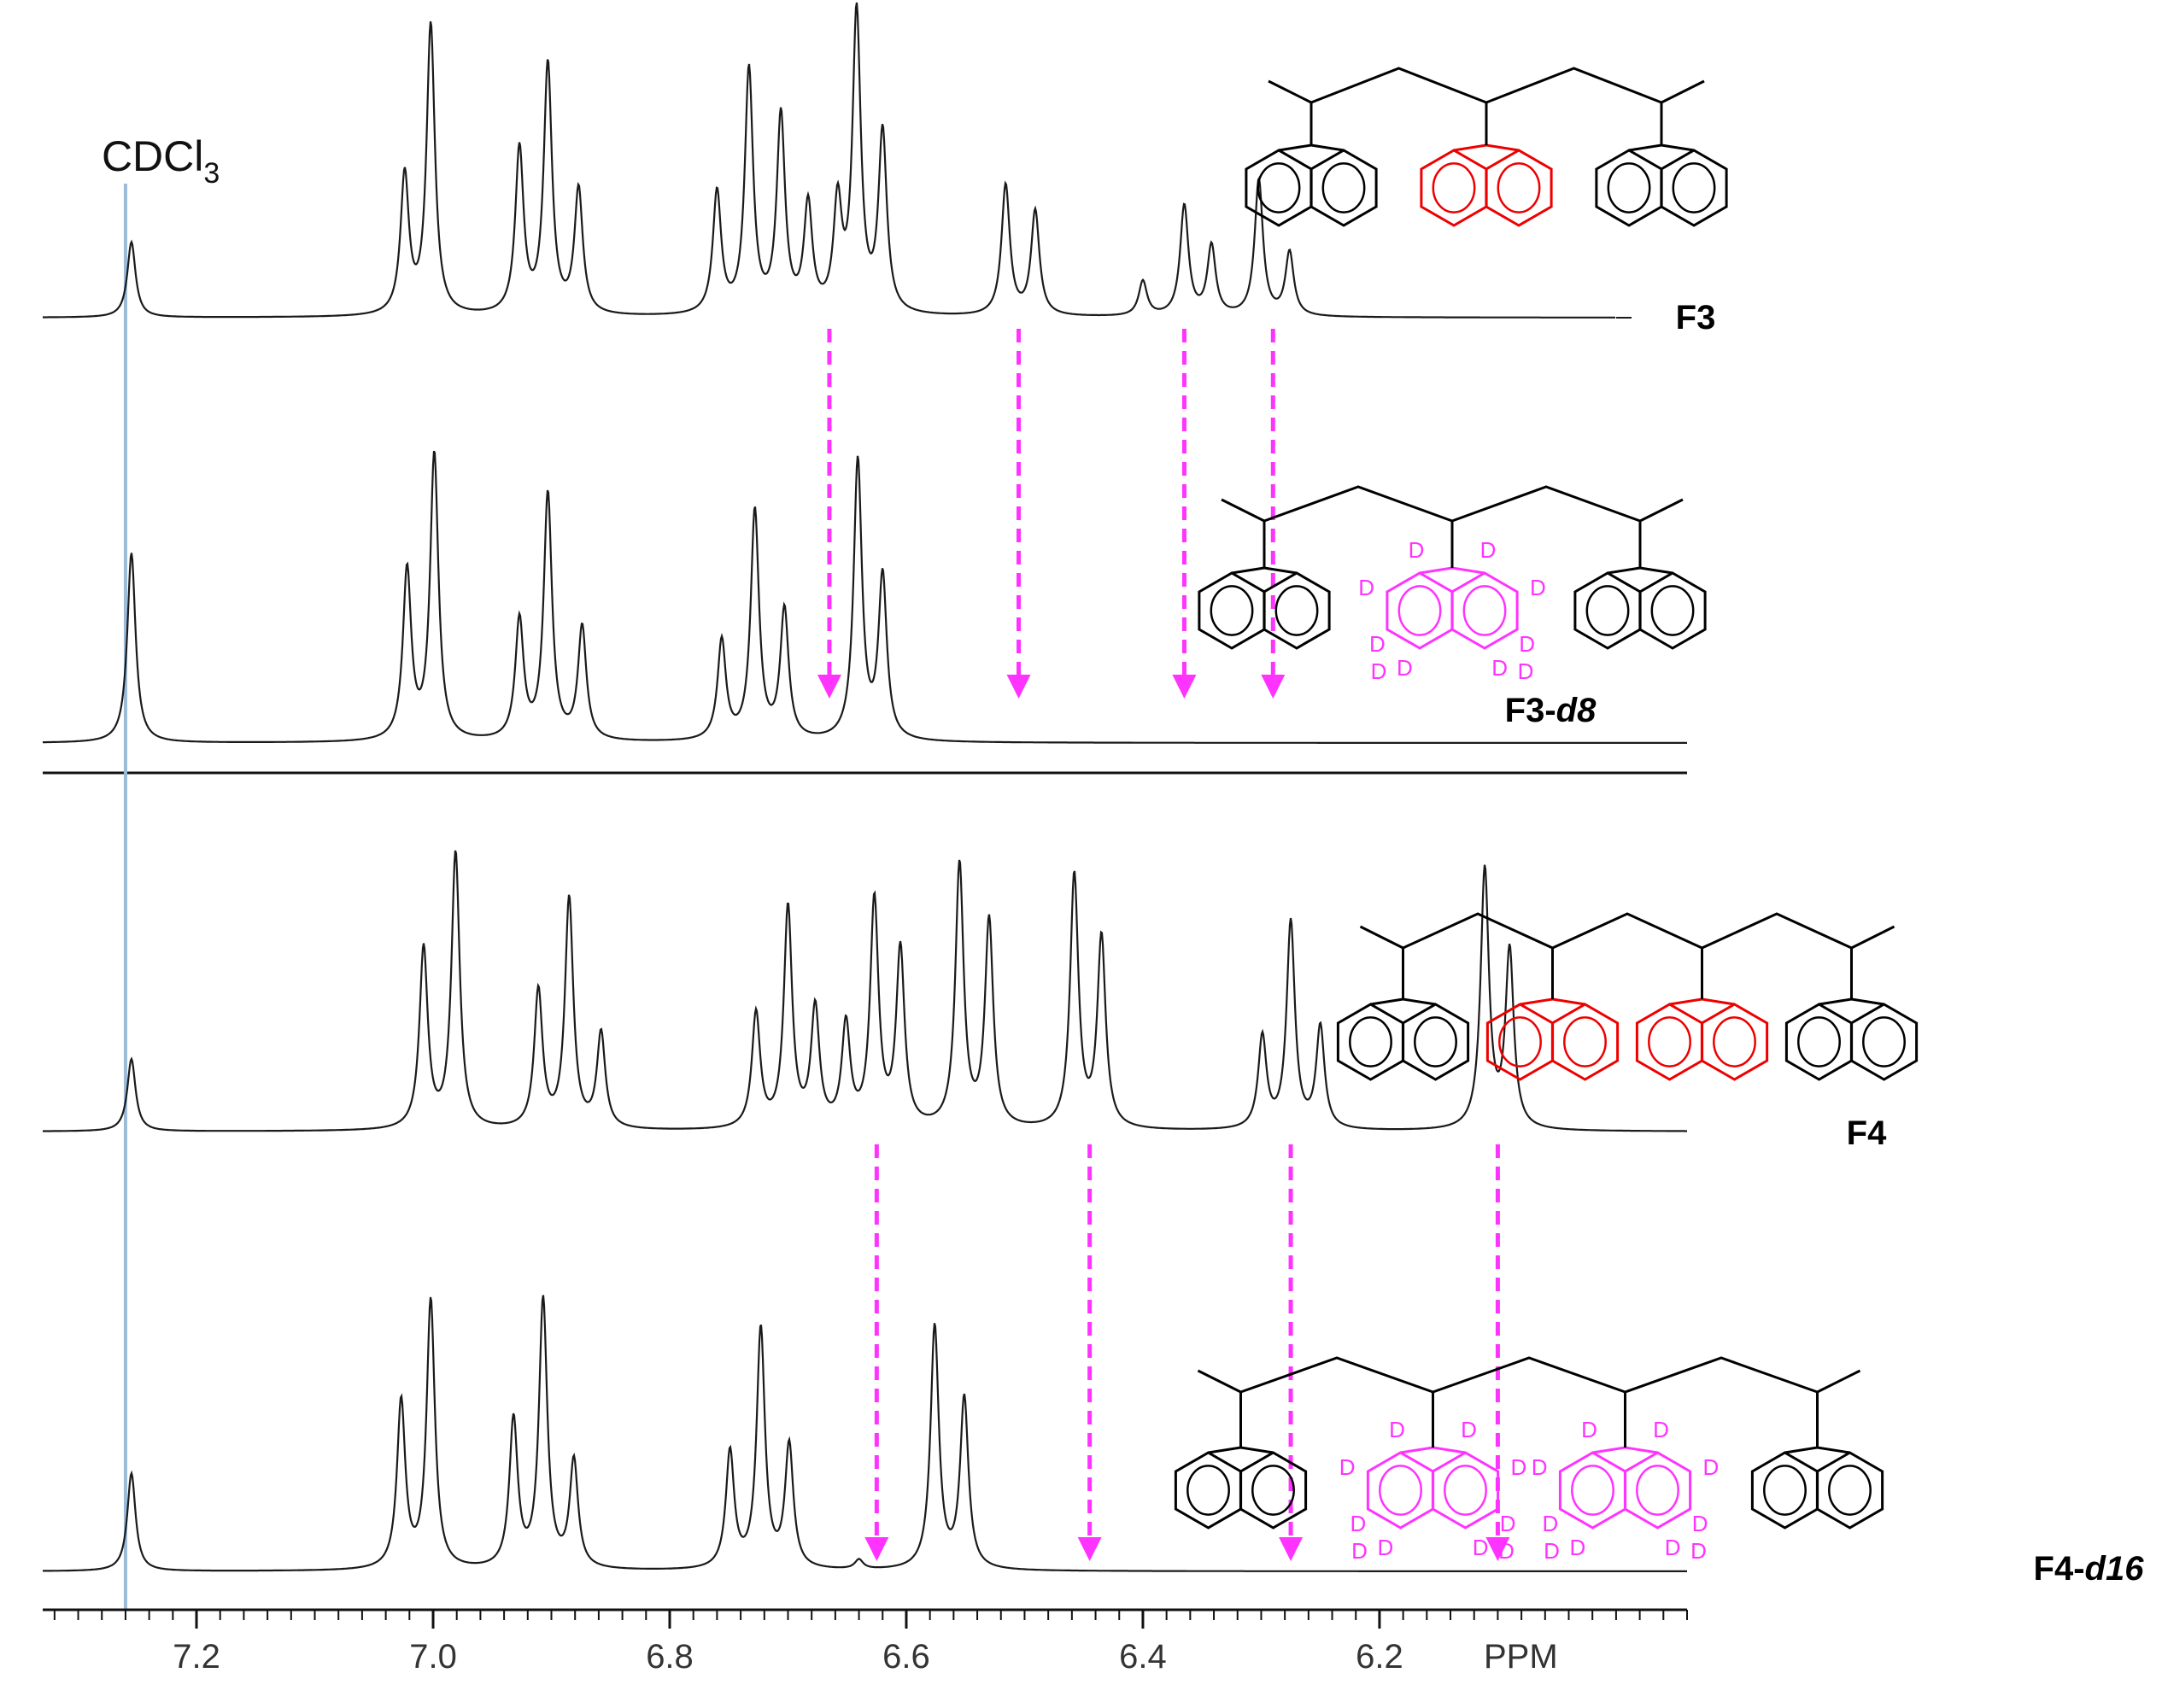 This screenshot has width=2162, height=1708. What do you see at coordinates (1576, 710) in the screenshot?
I see `label-suffix-F3-d8: d8` at bounding box center [1576, 710].